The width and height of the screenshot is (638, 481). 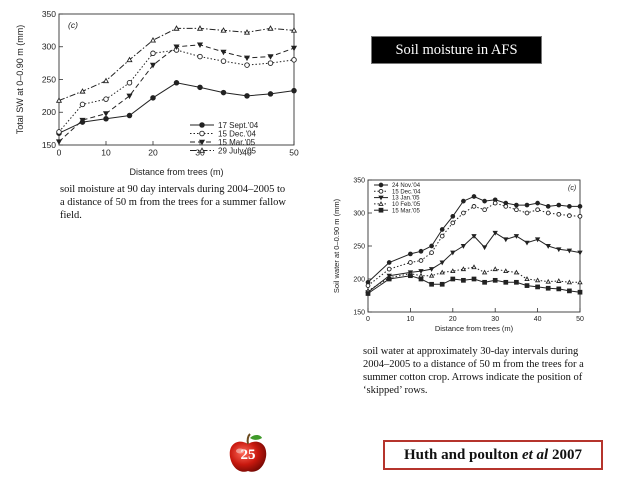 What do you see at coordinates (153, 153) in the screenshot?
I see `x-tick-label: 20` at bounding box center [153, 153].